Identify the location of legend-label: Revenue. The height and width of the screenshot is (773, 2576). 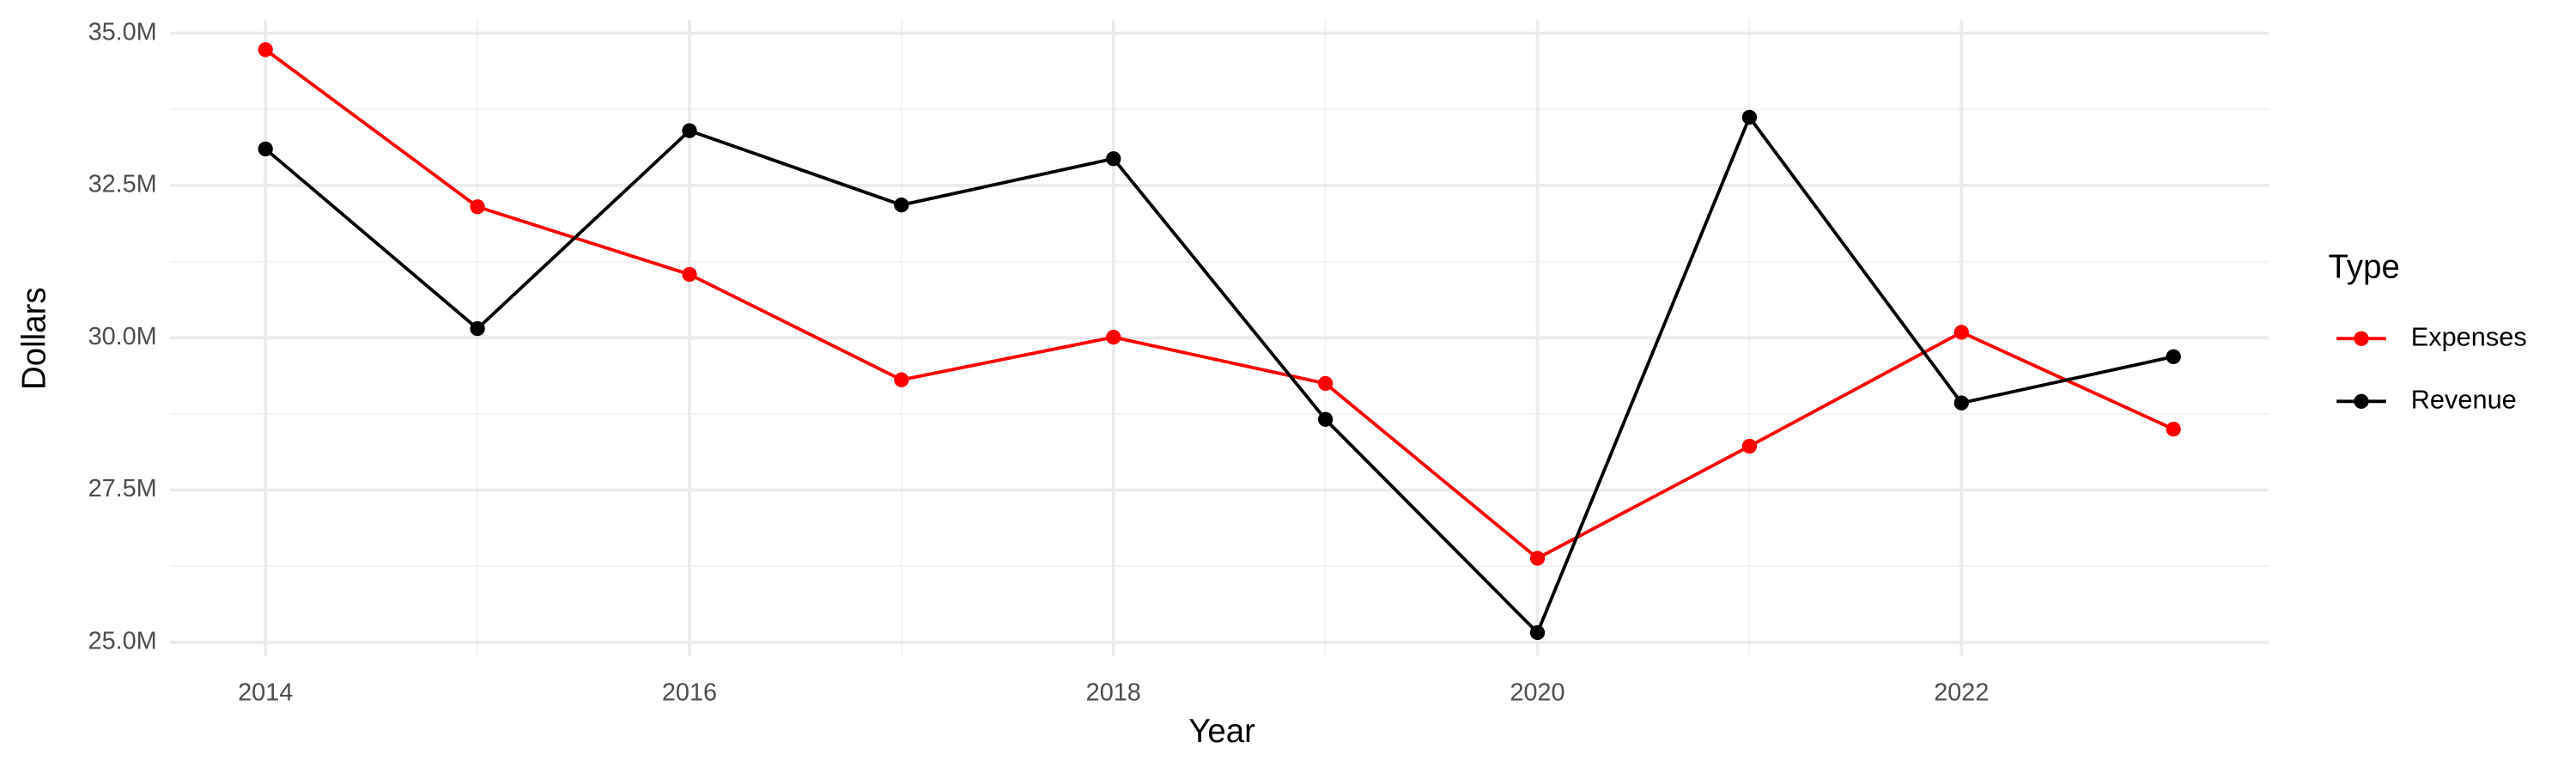
(2464, 399).